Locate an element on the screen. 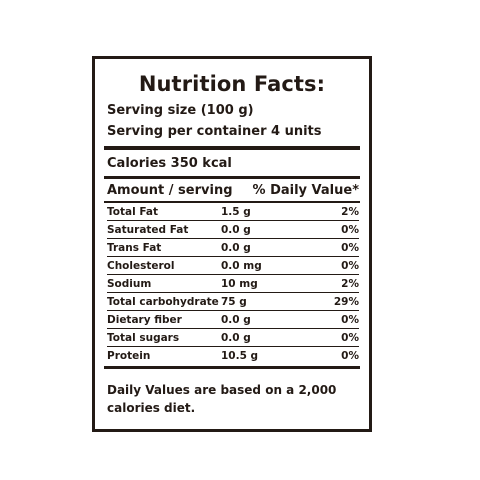 This screenshot has height=480, width=480. nutrient-name: Total sugars is located at coordinates (143, 338).